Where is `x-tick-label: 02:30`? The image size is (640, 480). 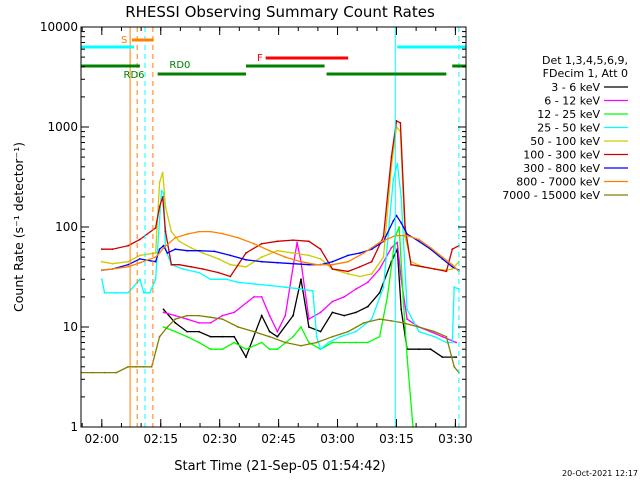 x-tick-label: 02:30 is located at coordinates (219, 439).